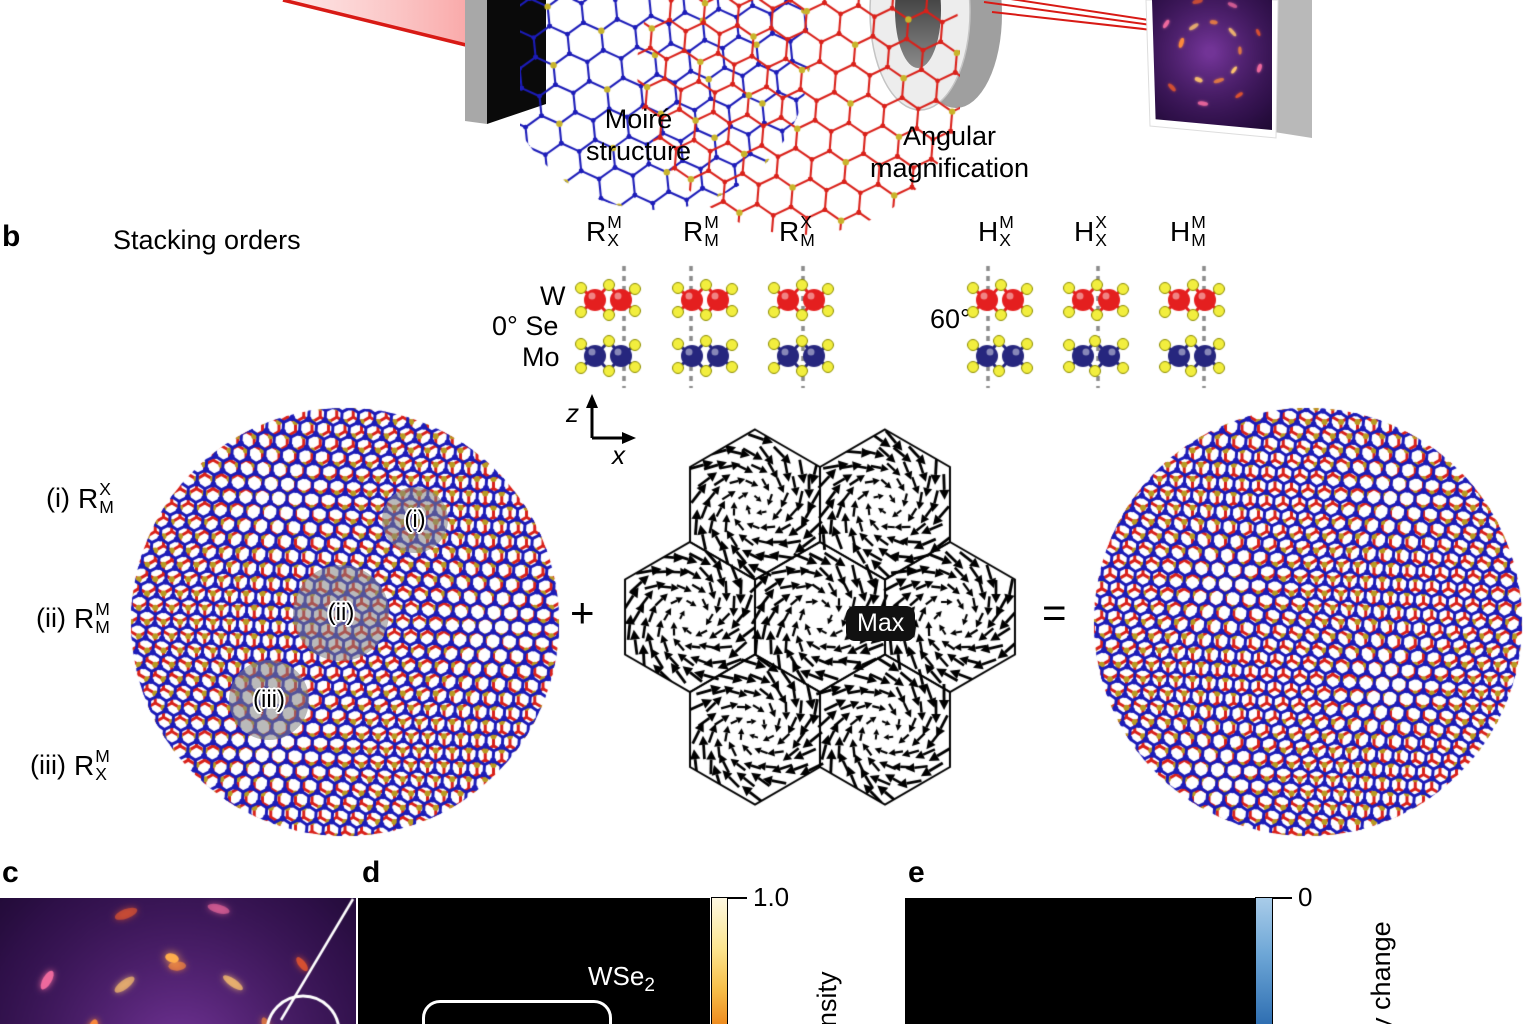 The image size is (1528, 1024). I want to click on colorbar-e-tick, so click(1282, 898).